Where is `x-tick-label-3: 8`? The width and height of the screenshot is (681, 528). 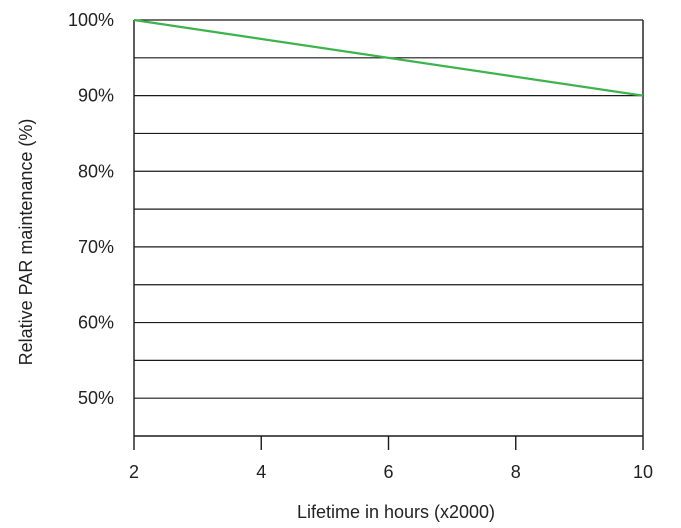 x-tick-label-3: 8 is located at coordinates (516, 472).